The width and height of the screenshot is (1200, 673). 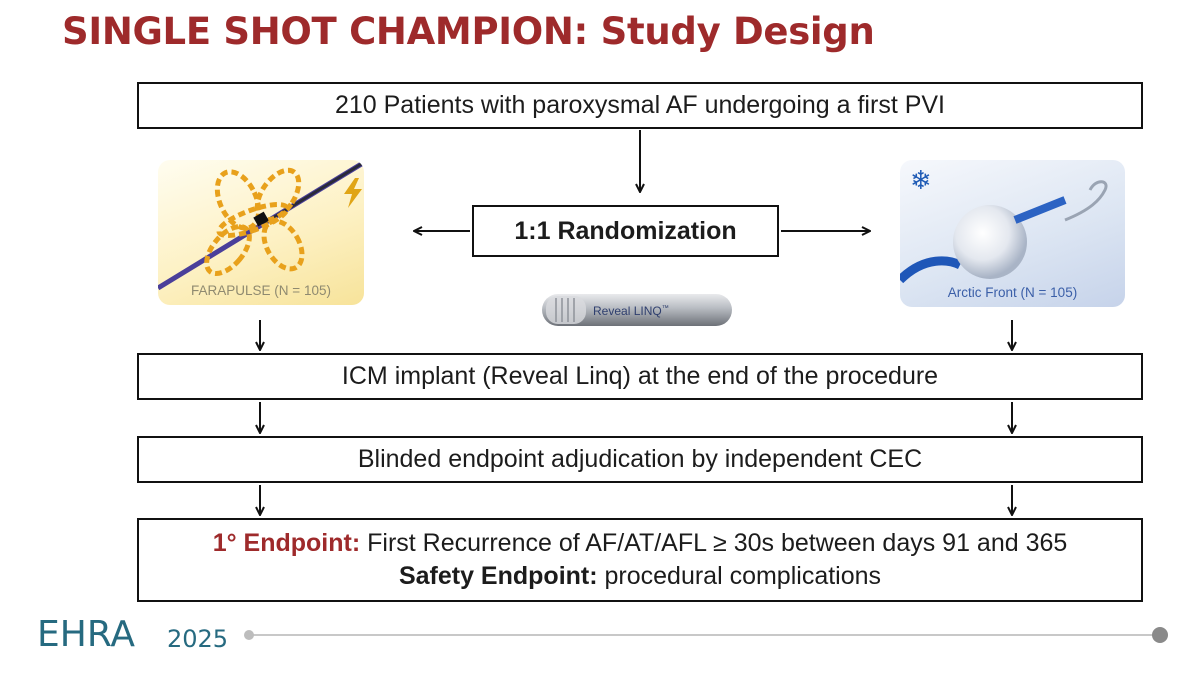 I want to click on safety-endpoint-label: Safety Endpoint:, so click(x=498, y=576).